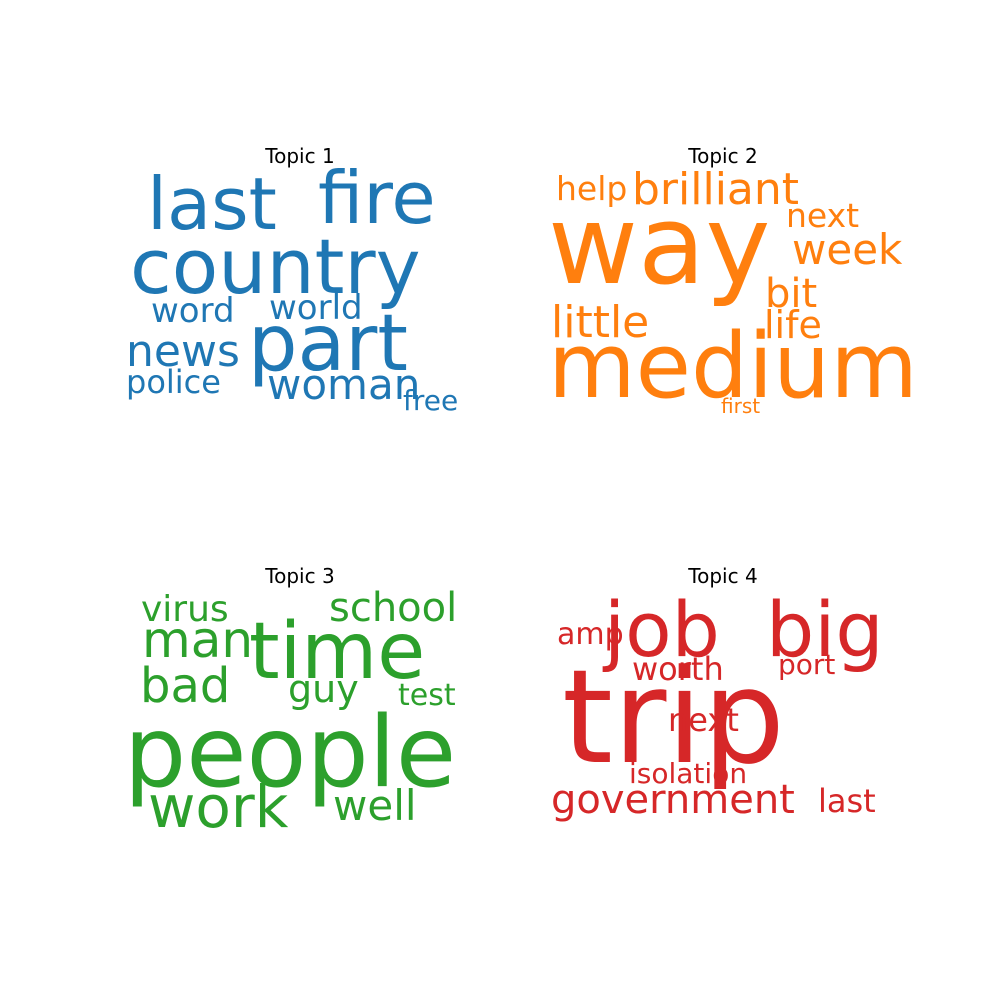  Describe the element at coordinates (430, 400) in the screenshot. I see `word-free: free` at that location.